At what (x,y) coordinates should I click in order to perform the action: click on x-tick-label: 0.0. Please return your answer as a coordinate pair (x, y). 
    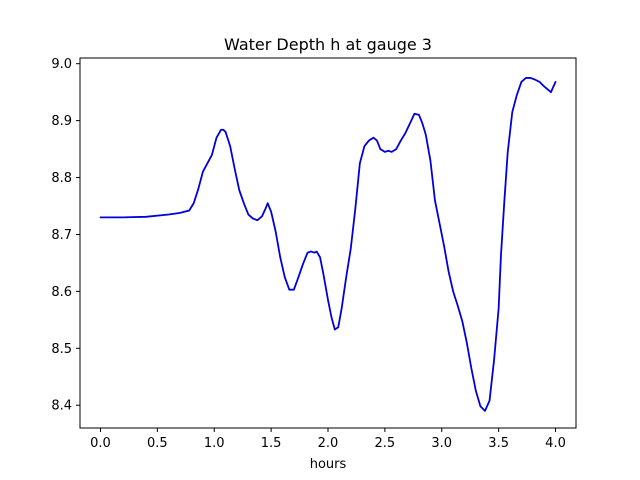
    Looking at the image, I should click on (100, 443).